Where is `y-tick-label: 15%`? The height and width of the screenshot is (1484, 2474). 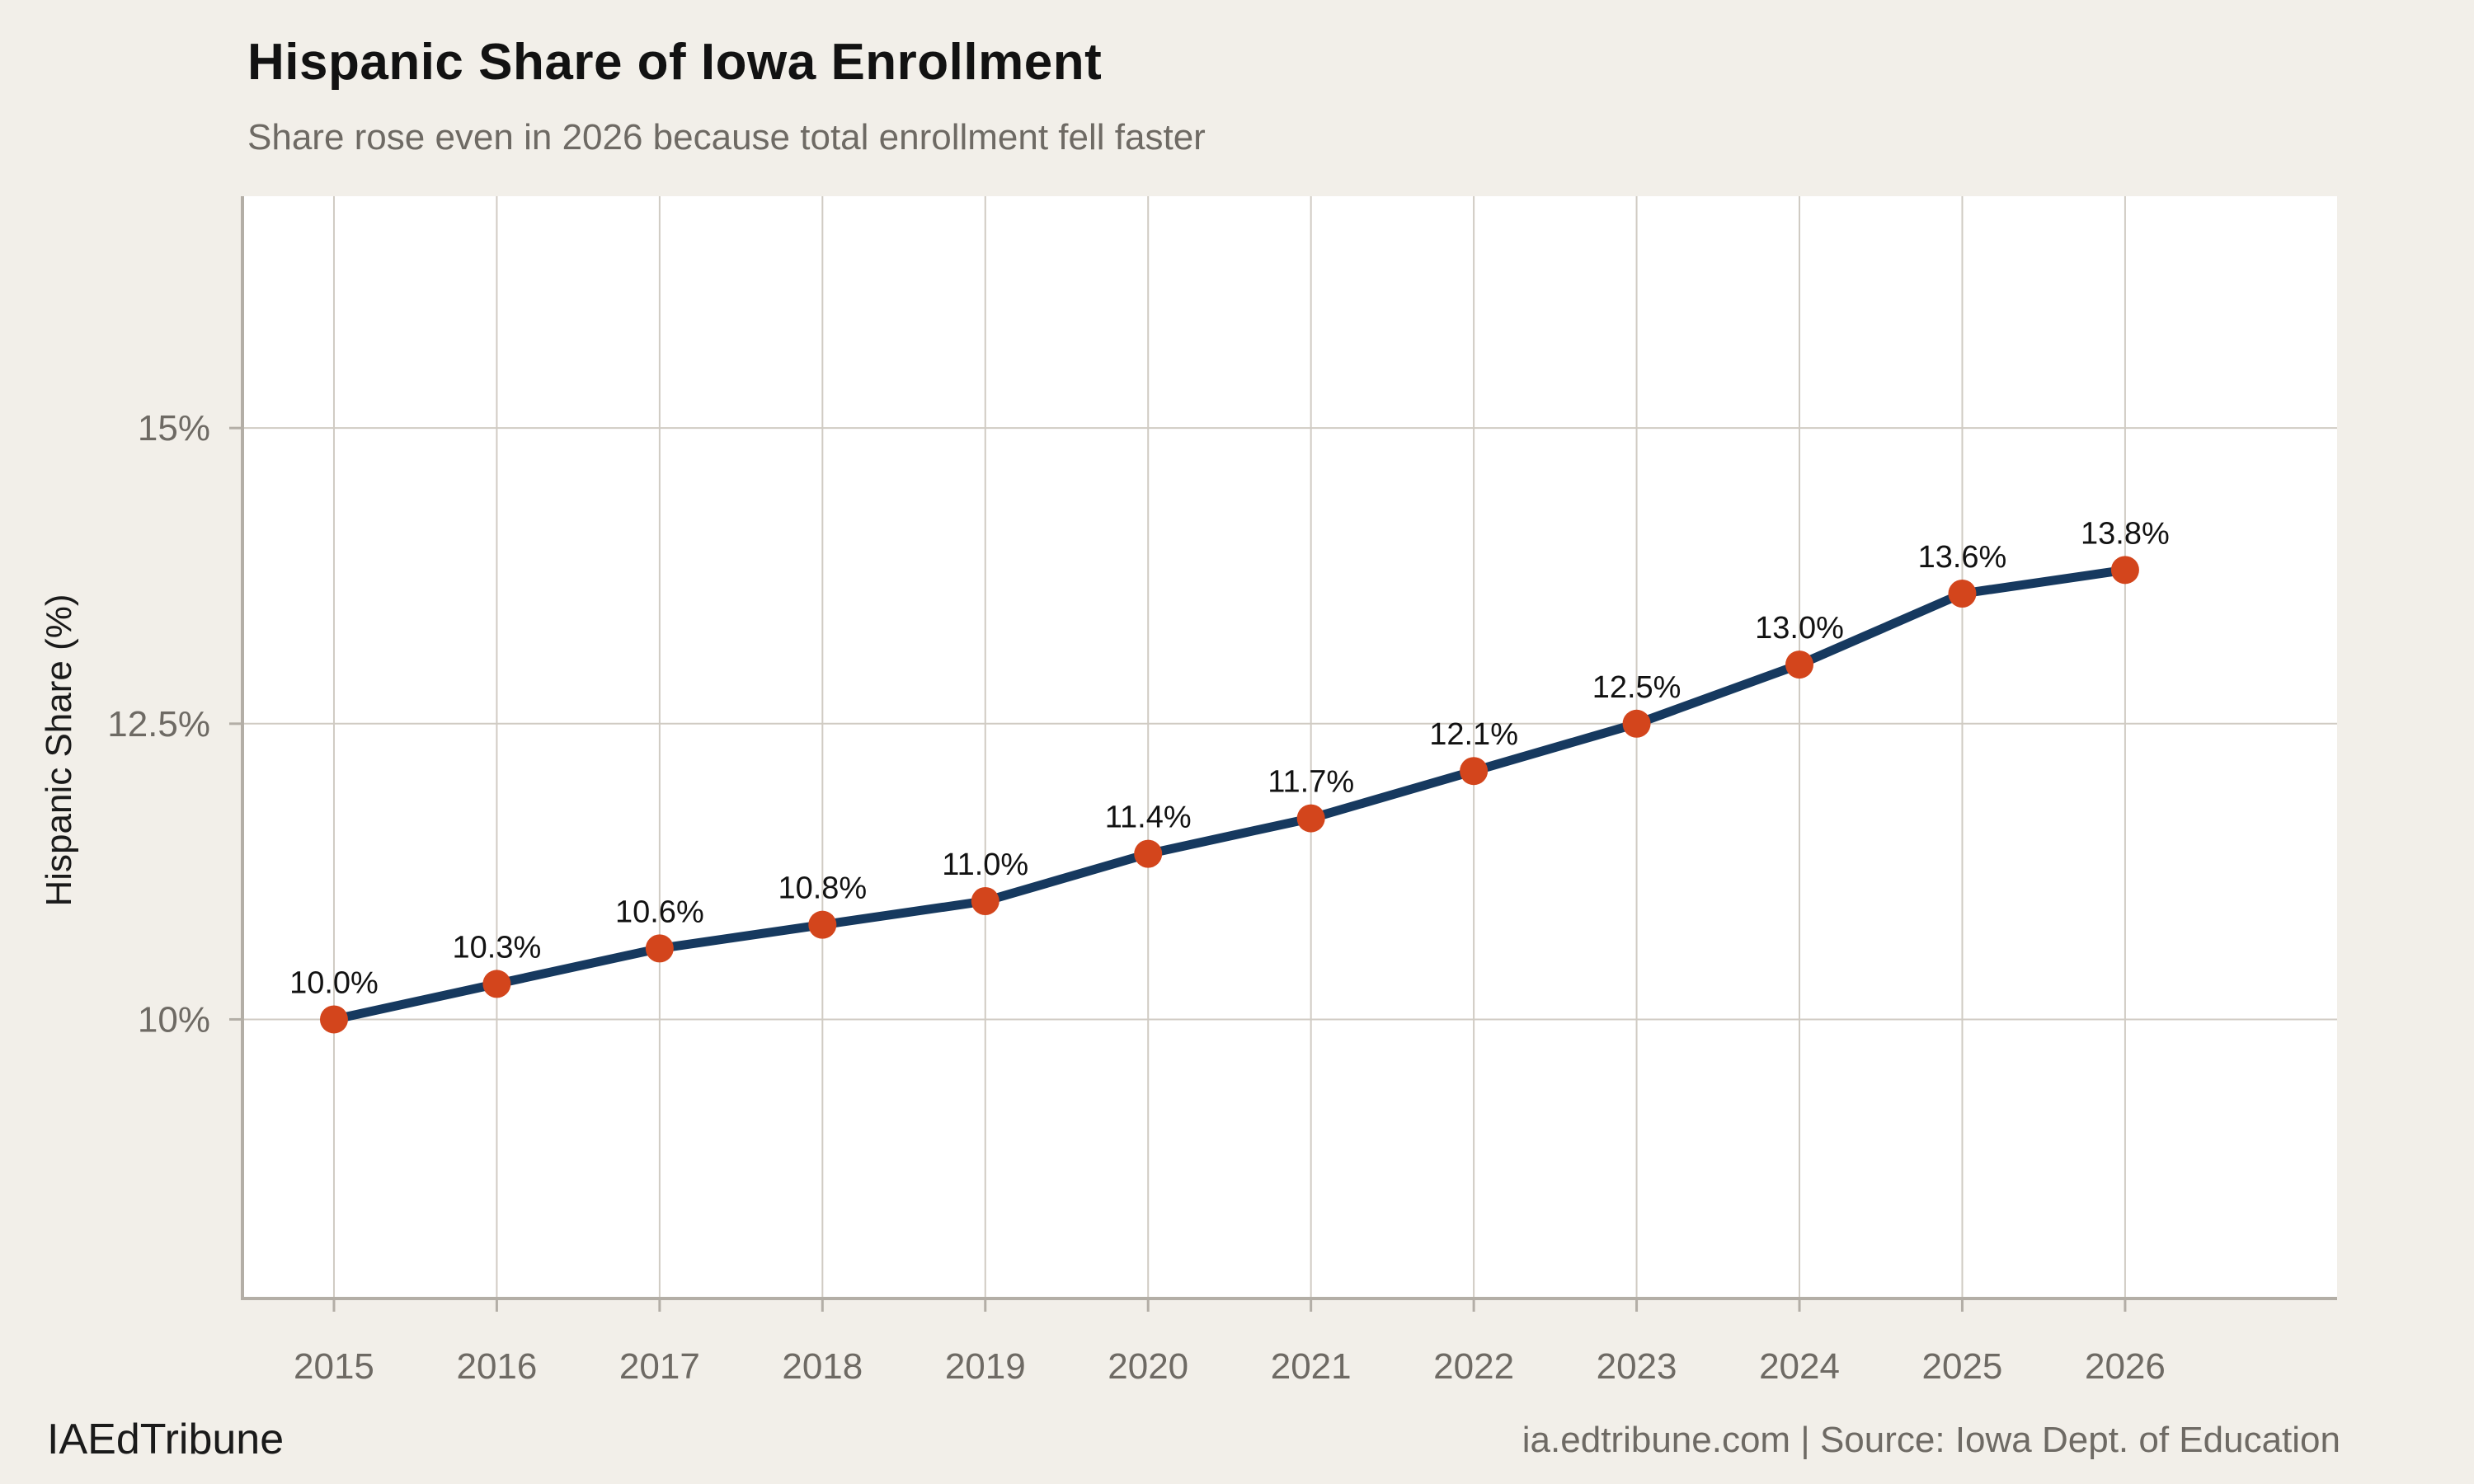
y-tick-label: 15% is located at coordinates (174, 428).